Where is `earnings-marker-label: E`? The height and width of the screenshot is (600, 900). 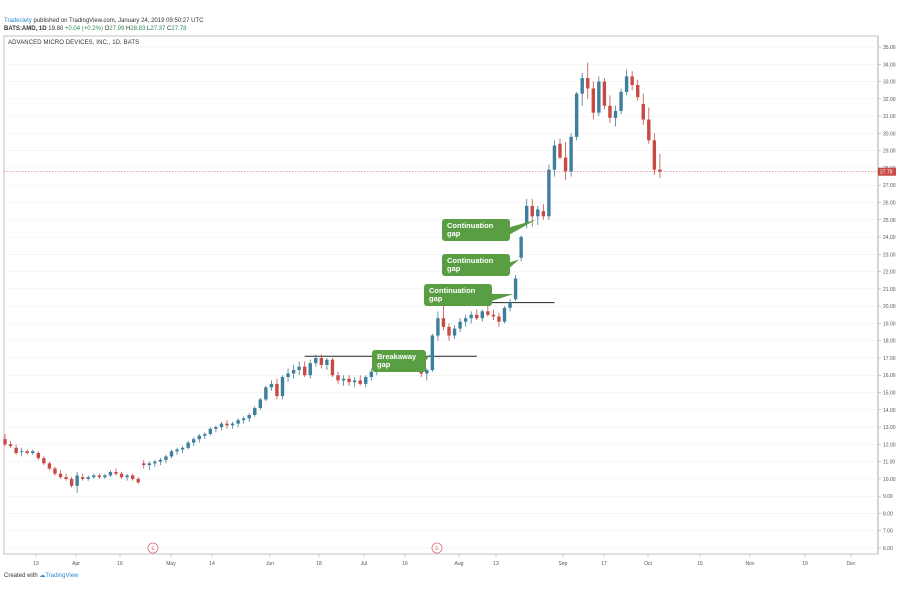
earnings-marker-label: E is located at coordinates (437, 549).